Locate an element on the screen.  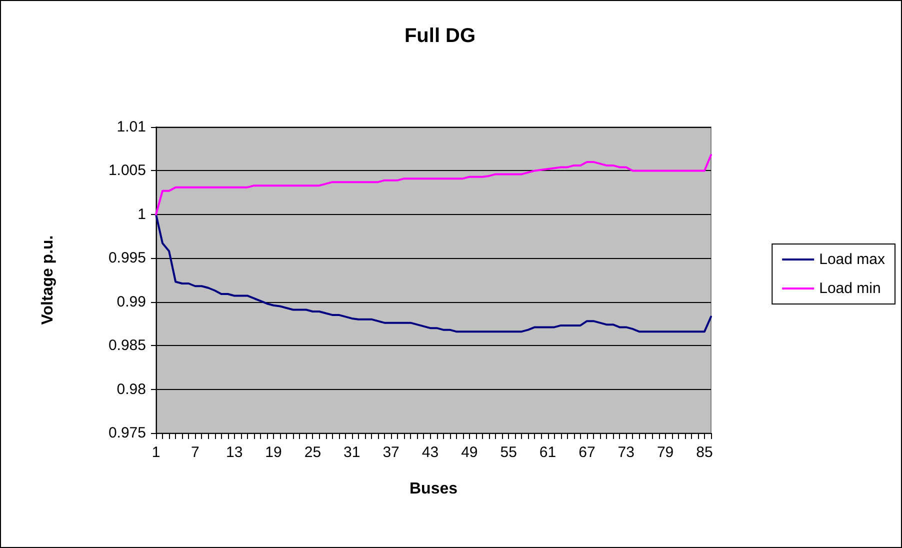
x-tick-label: 49 is located at coordinates (469, 452).